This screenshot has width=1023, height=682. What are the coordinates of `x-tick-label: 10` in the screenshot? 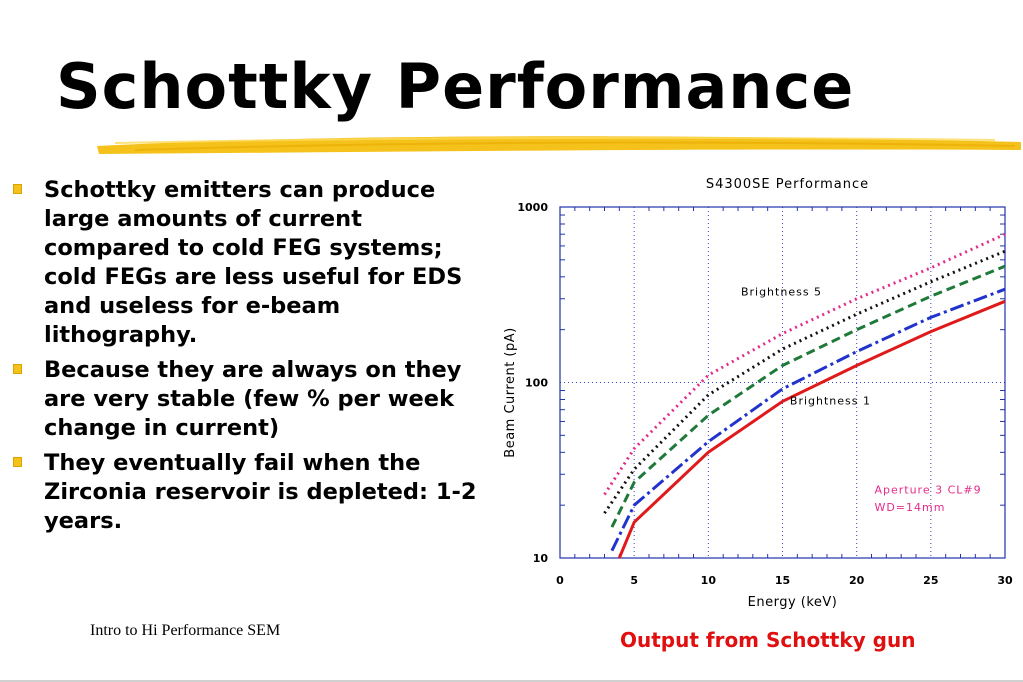 It's located at (709, 580).